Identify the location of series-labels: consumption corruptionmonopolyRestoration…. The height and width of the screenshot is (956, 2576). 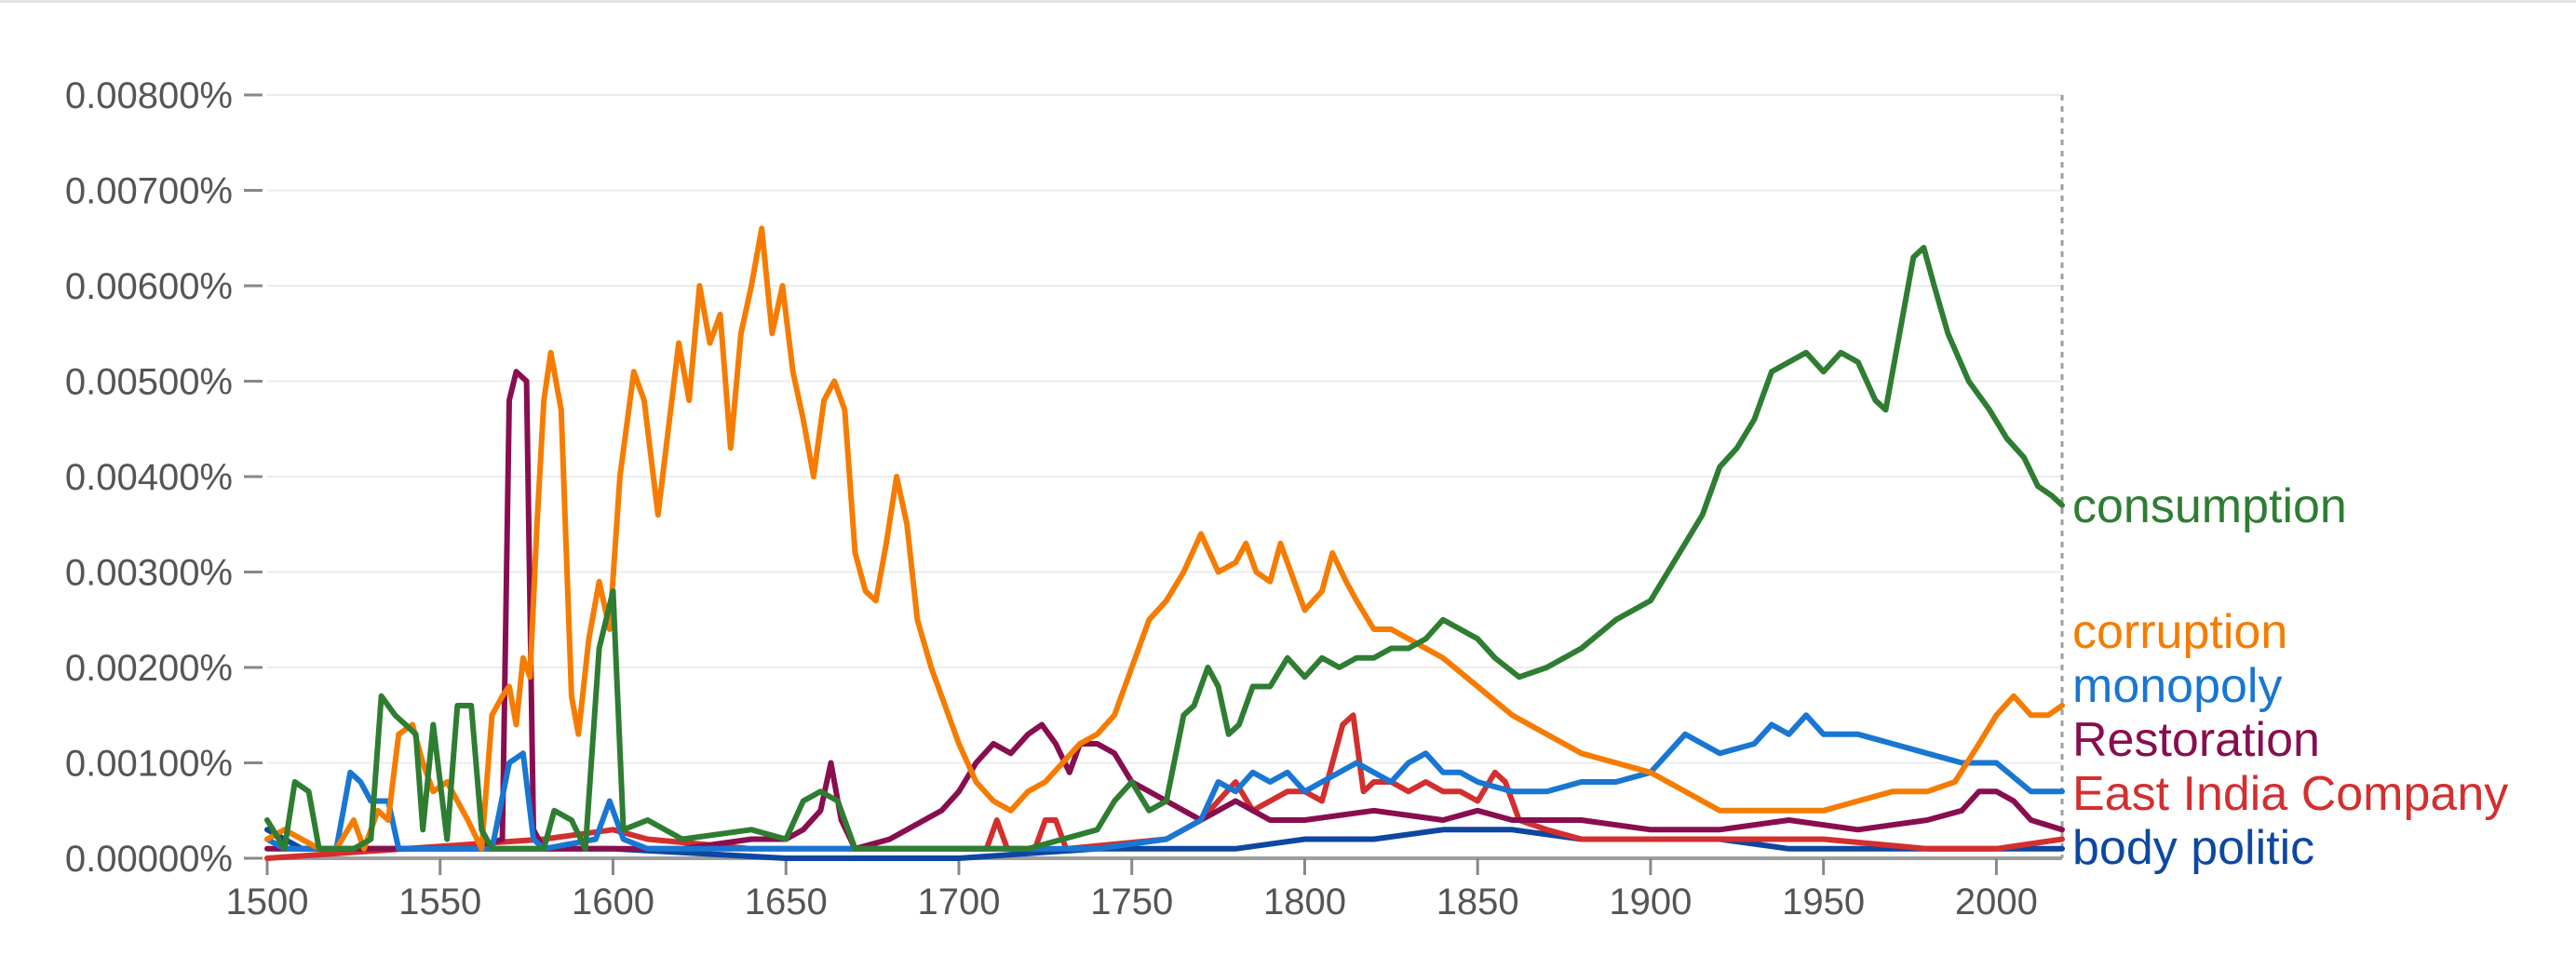
(2290, 677).